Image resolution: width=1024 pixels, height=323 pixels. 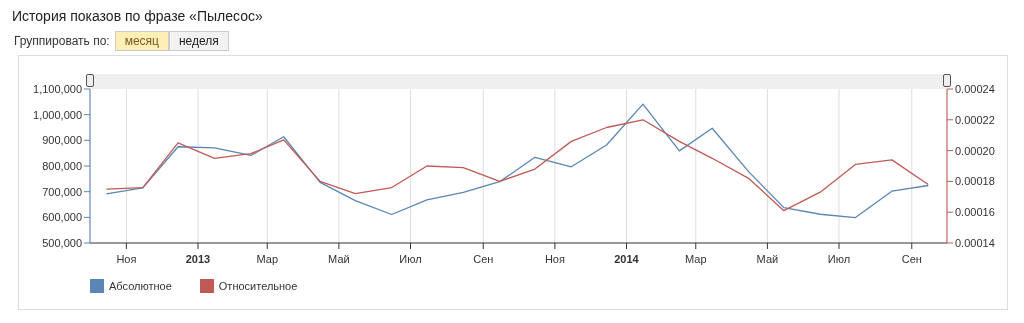 What do you see at coordinates (975, 181) in the screenshot?
I see `y2-tick-label: 0.00018` at bounding box center [975, 181].